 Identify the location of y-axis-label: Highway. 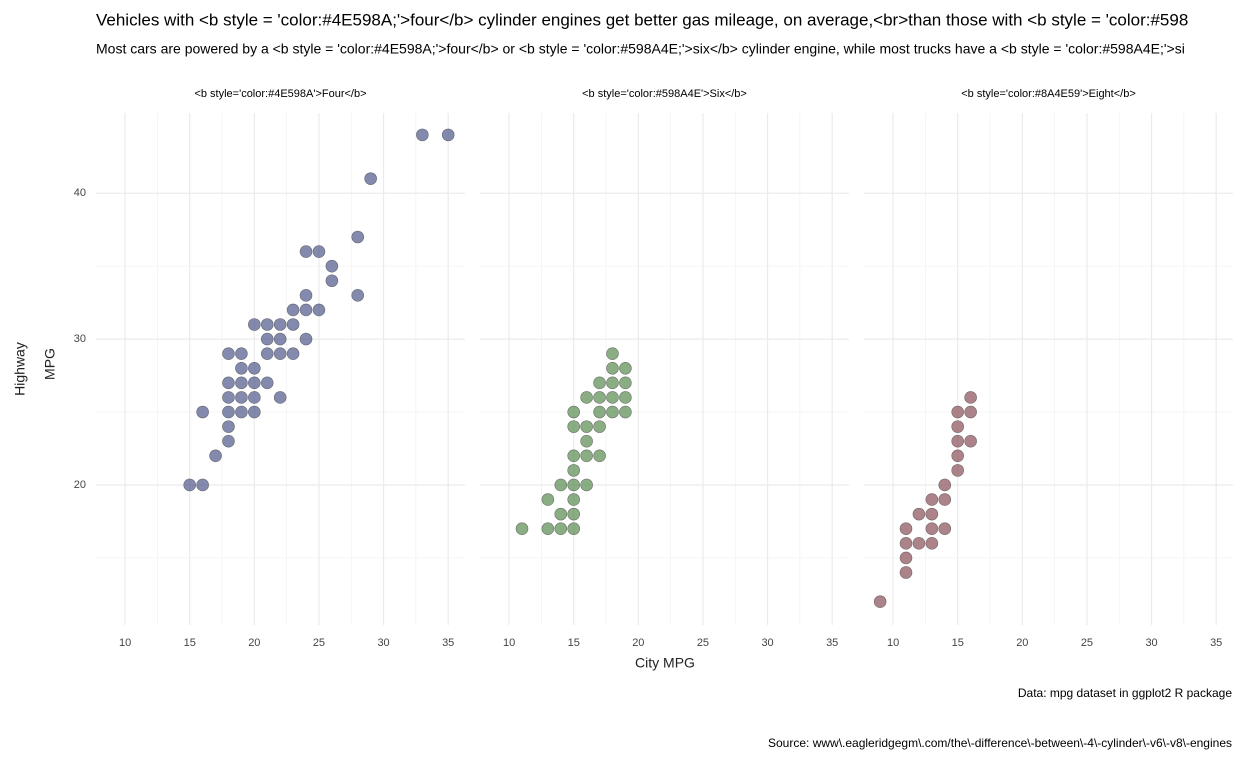
(20, 369).